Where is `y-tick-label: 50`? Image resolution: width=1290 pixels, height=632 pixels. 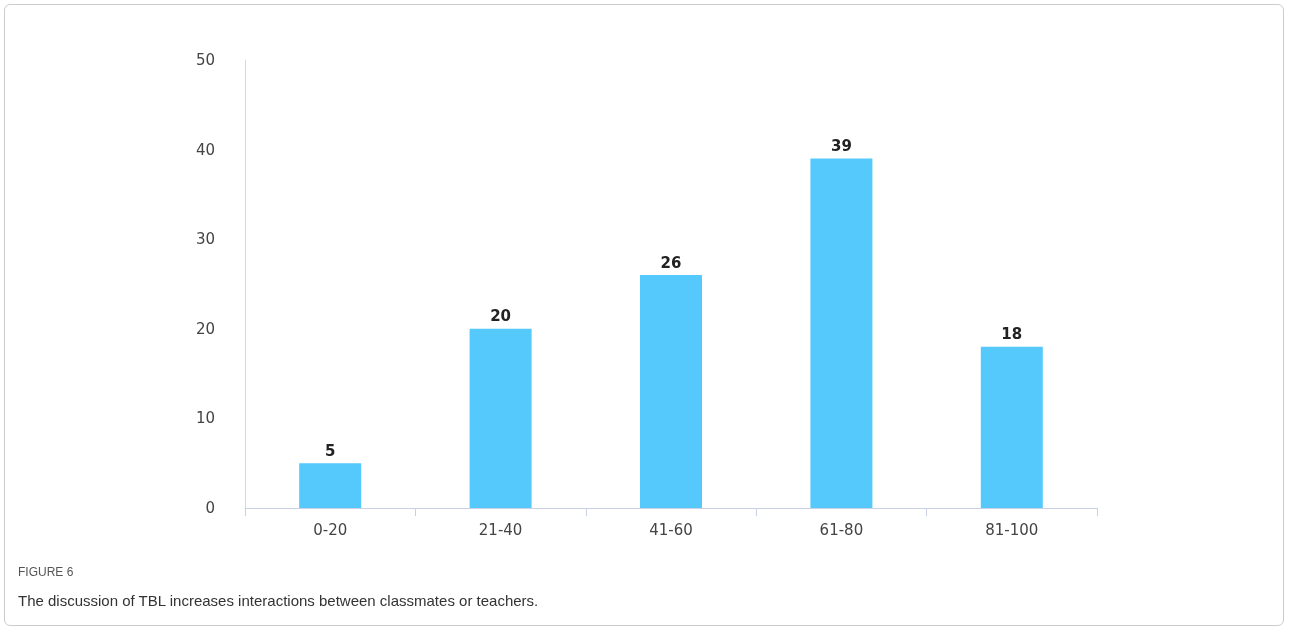
y-tick-label: 50 is located at coordinates (205, 60).